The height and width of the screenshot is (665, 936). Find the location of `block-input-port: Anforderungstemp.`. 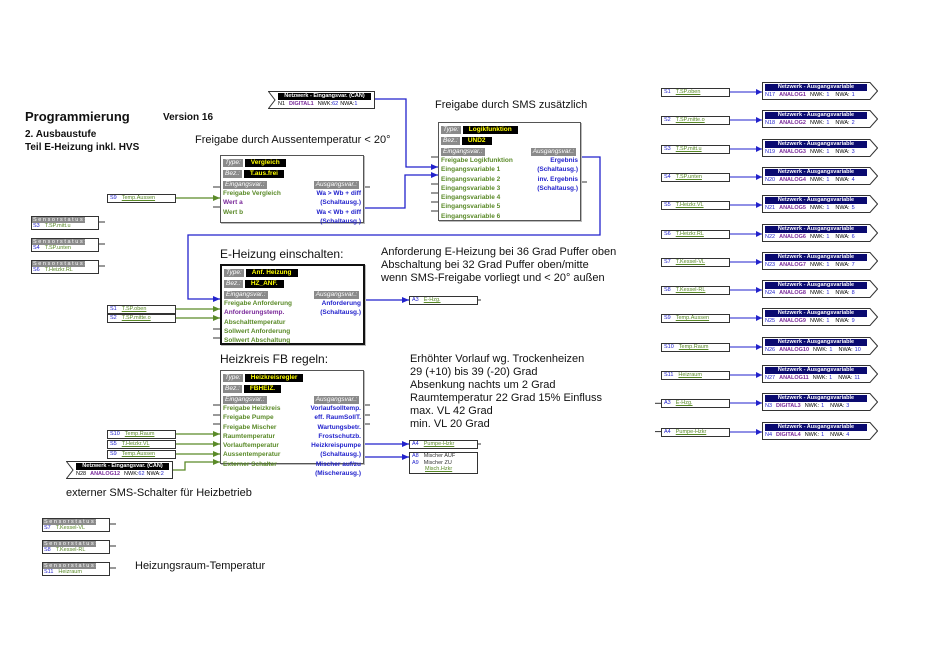

block-input-port: Anforderungstemp. is located at coordinates (254, 313).